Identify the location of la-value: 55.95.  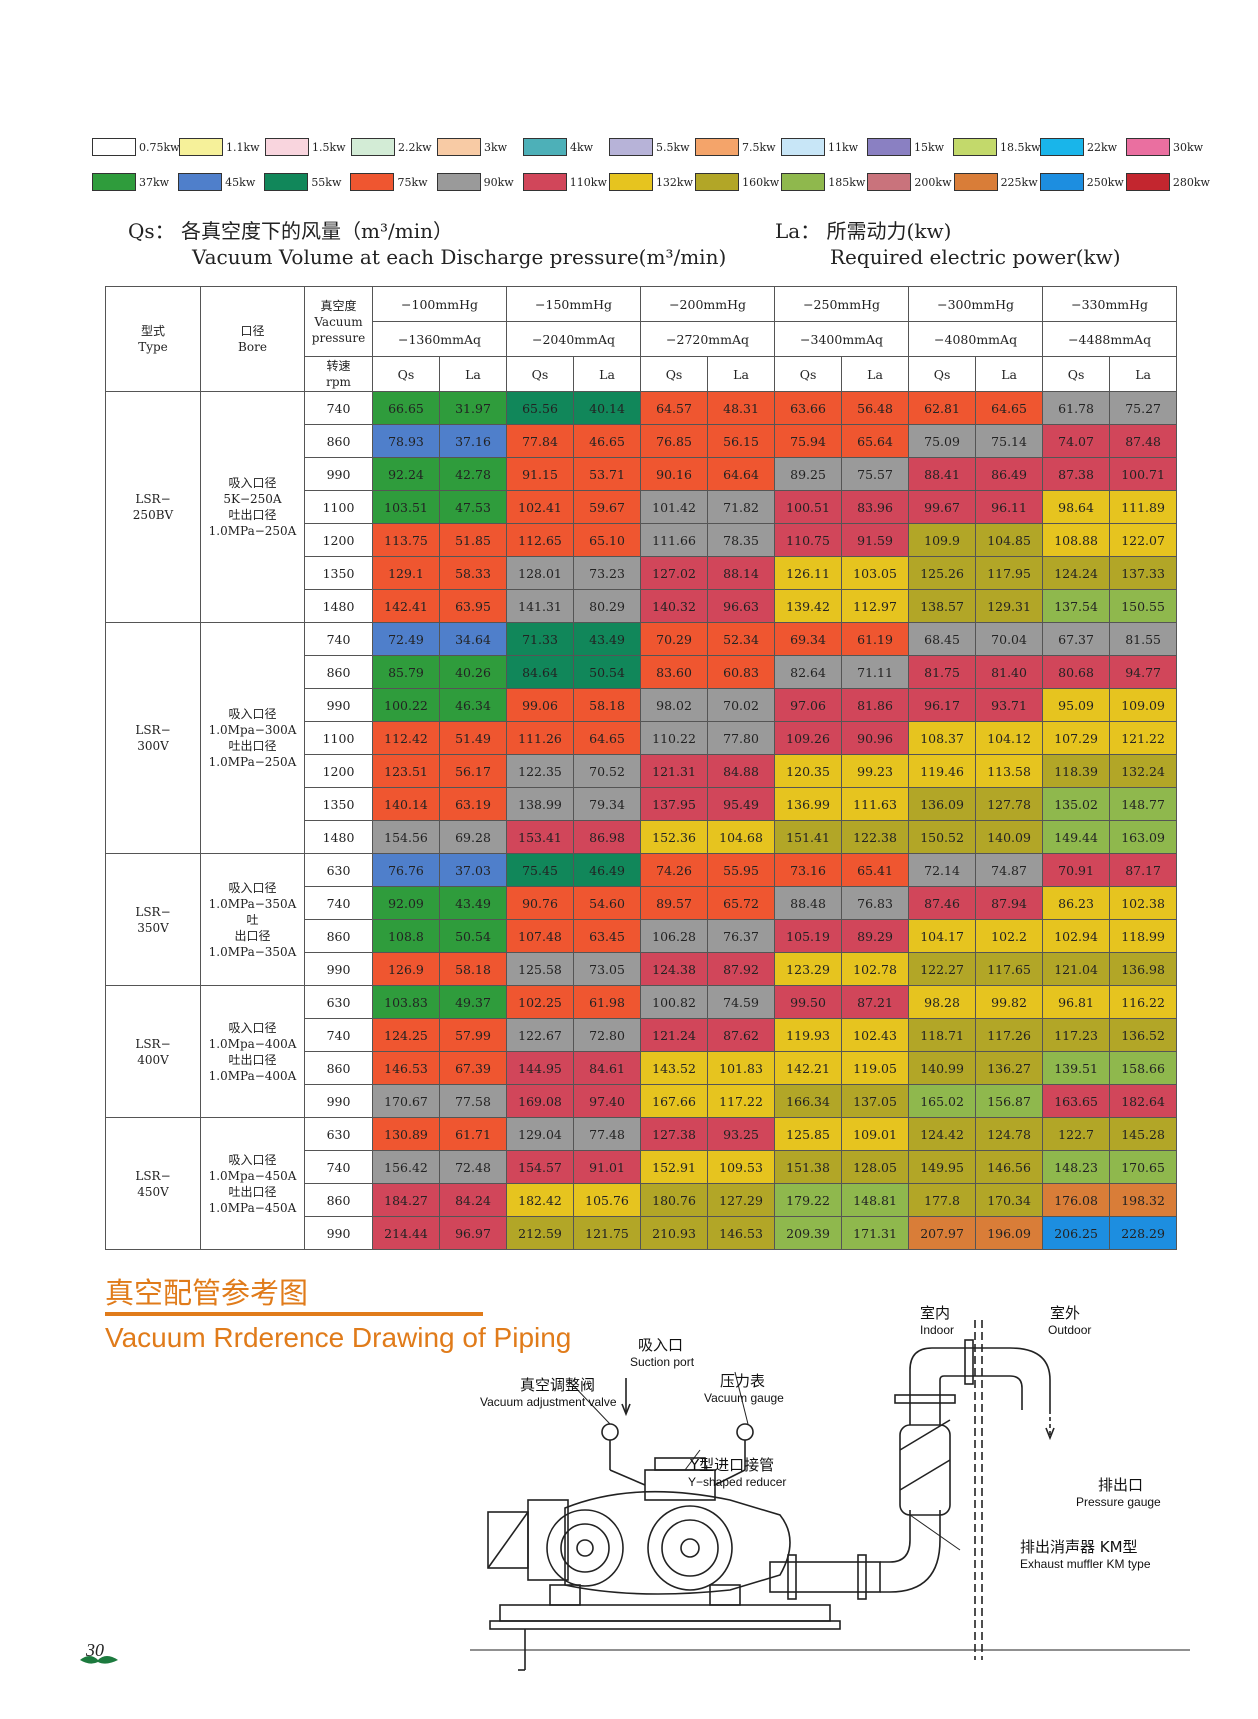
(741, 870).